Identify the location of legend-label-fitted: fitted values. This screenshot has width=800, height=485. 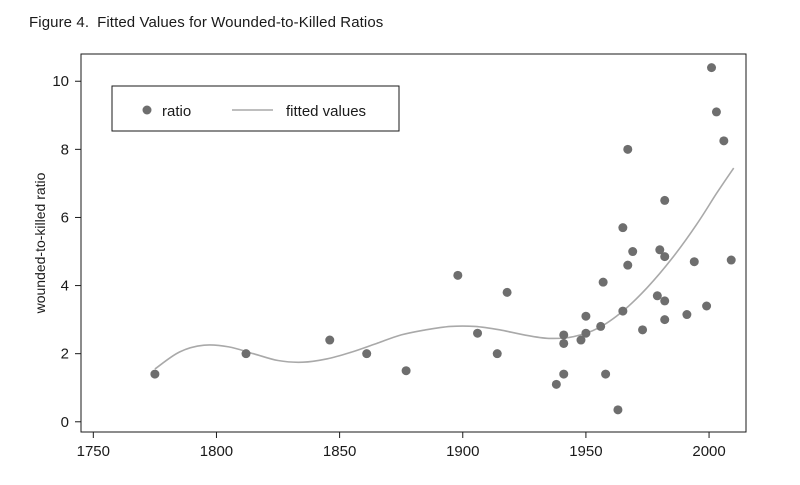
(326, 111).